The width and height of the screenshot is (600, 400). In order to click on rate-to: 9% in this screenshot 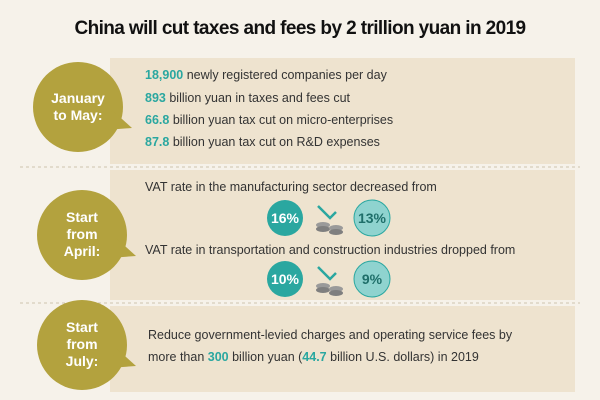, I will do `click(372, 279)`.